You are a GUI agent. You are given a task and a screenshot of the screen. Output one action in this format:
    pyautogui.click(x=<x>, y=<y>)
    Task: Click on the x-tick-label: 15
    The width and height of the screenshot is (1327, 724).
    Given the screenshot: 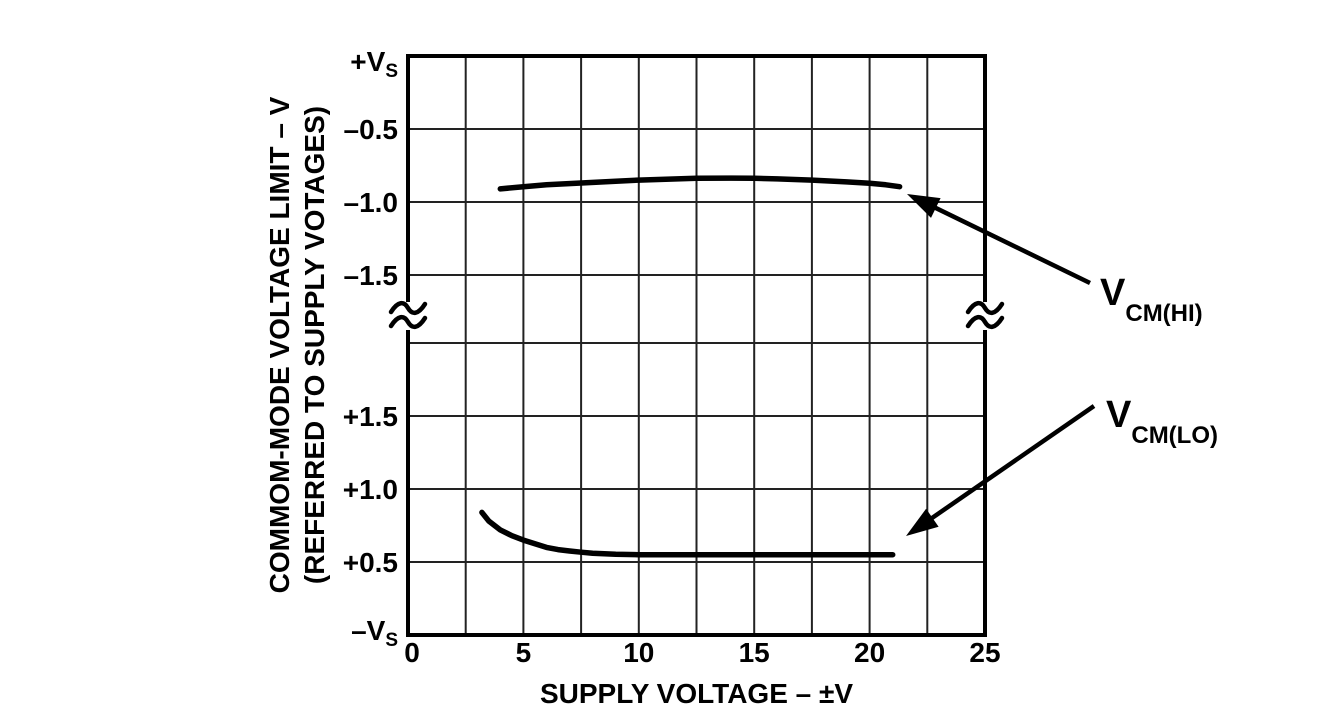 What is the action you would take?
    pyautogui.click(x=754, y=652)
    